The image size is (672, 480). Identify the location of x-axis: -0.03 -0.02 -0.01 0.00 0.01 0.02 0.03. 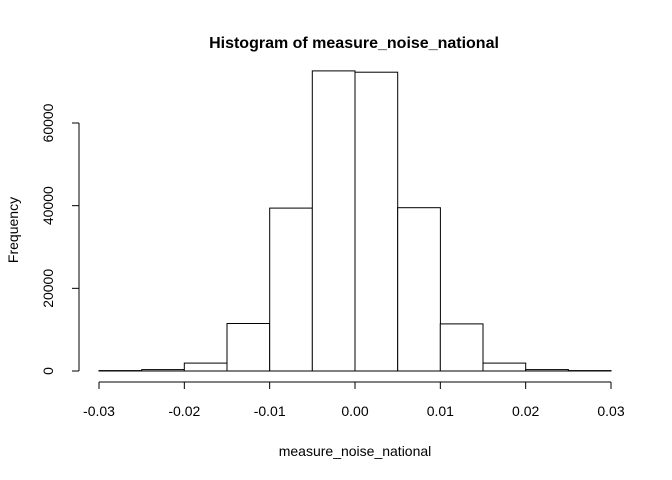
(354, 400).